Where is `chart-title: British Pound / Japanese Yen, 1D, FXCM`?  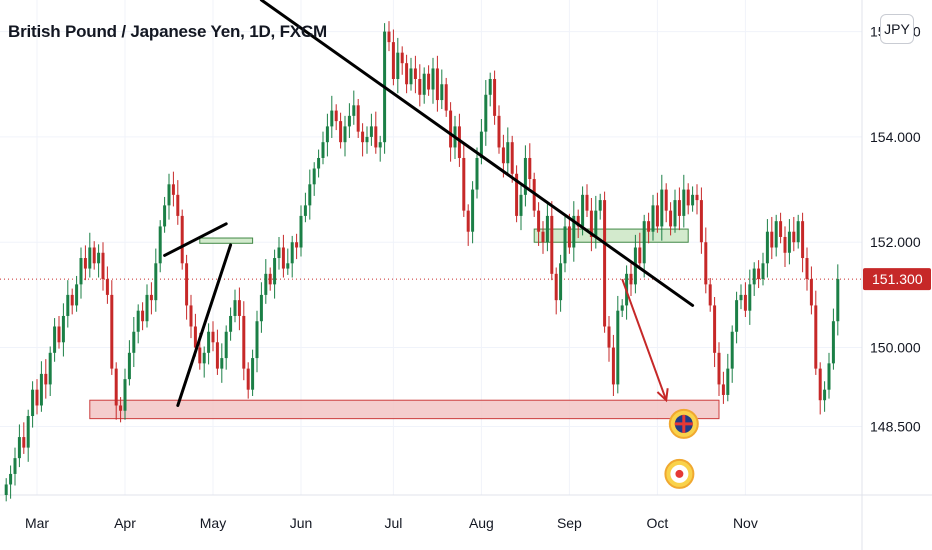
chart-title: British Pound / Japanese Yen, 1D, FXCM is located at coordinates (167, 31).